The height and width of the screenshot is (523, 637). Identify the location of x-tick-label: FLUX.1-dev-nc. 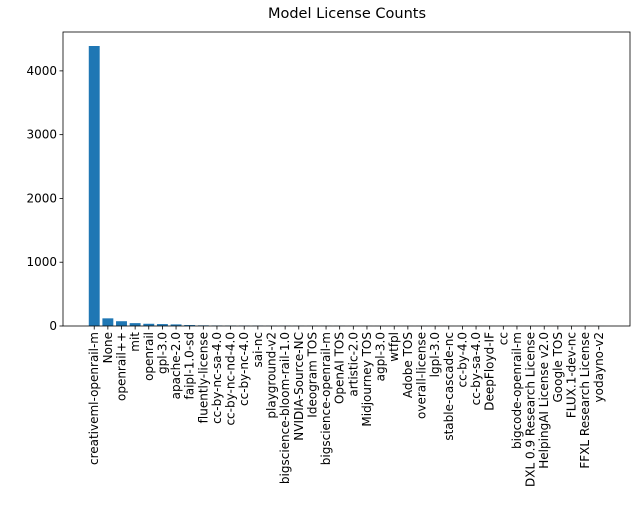
(572, 375).